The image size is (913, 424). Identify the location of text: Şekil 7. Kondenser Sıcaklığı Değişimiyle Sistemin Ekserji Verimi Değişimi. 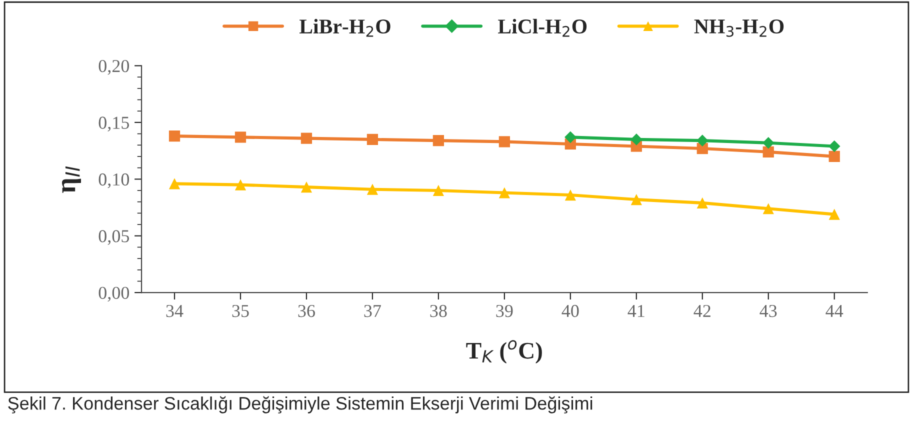
(300, 405).